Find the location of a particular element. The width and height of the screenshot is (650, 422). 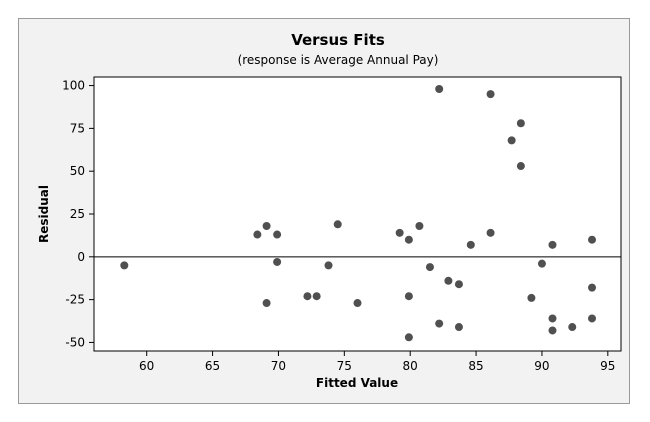

y-tick-label: 100 is located at coordinates (73, 86).